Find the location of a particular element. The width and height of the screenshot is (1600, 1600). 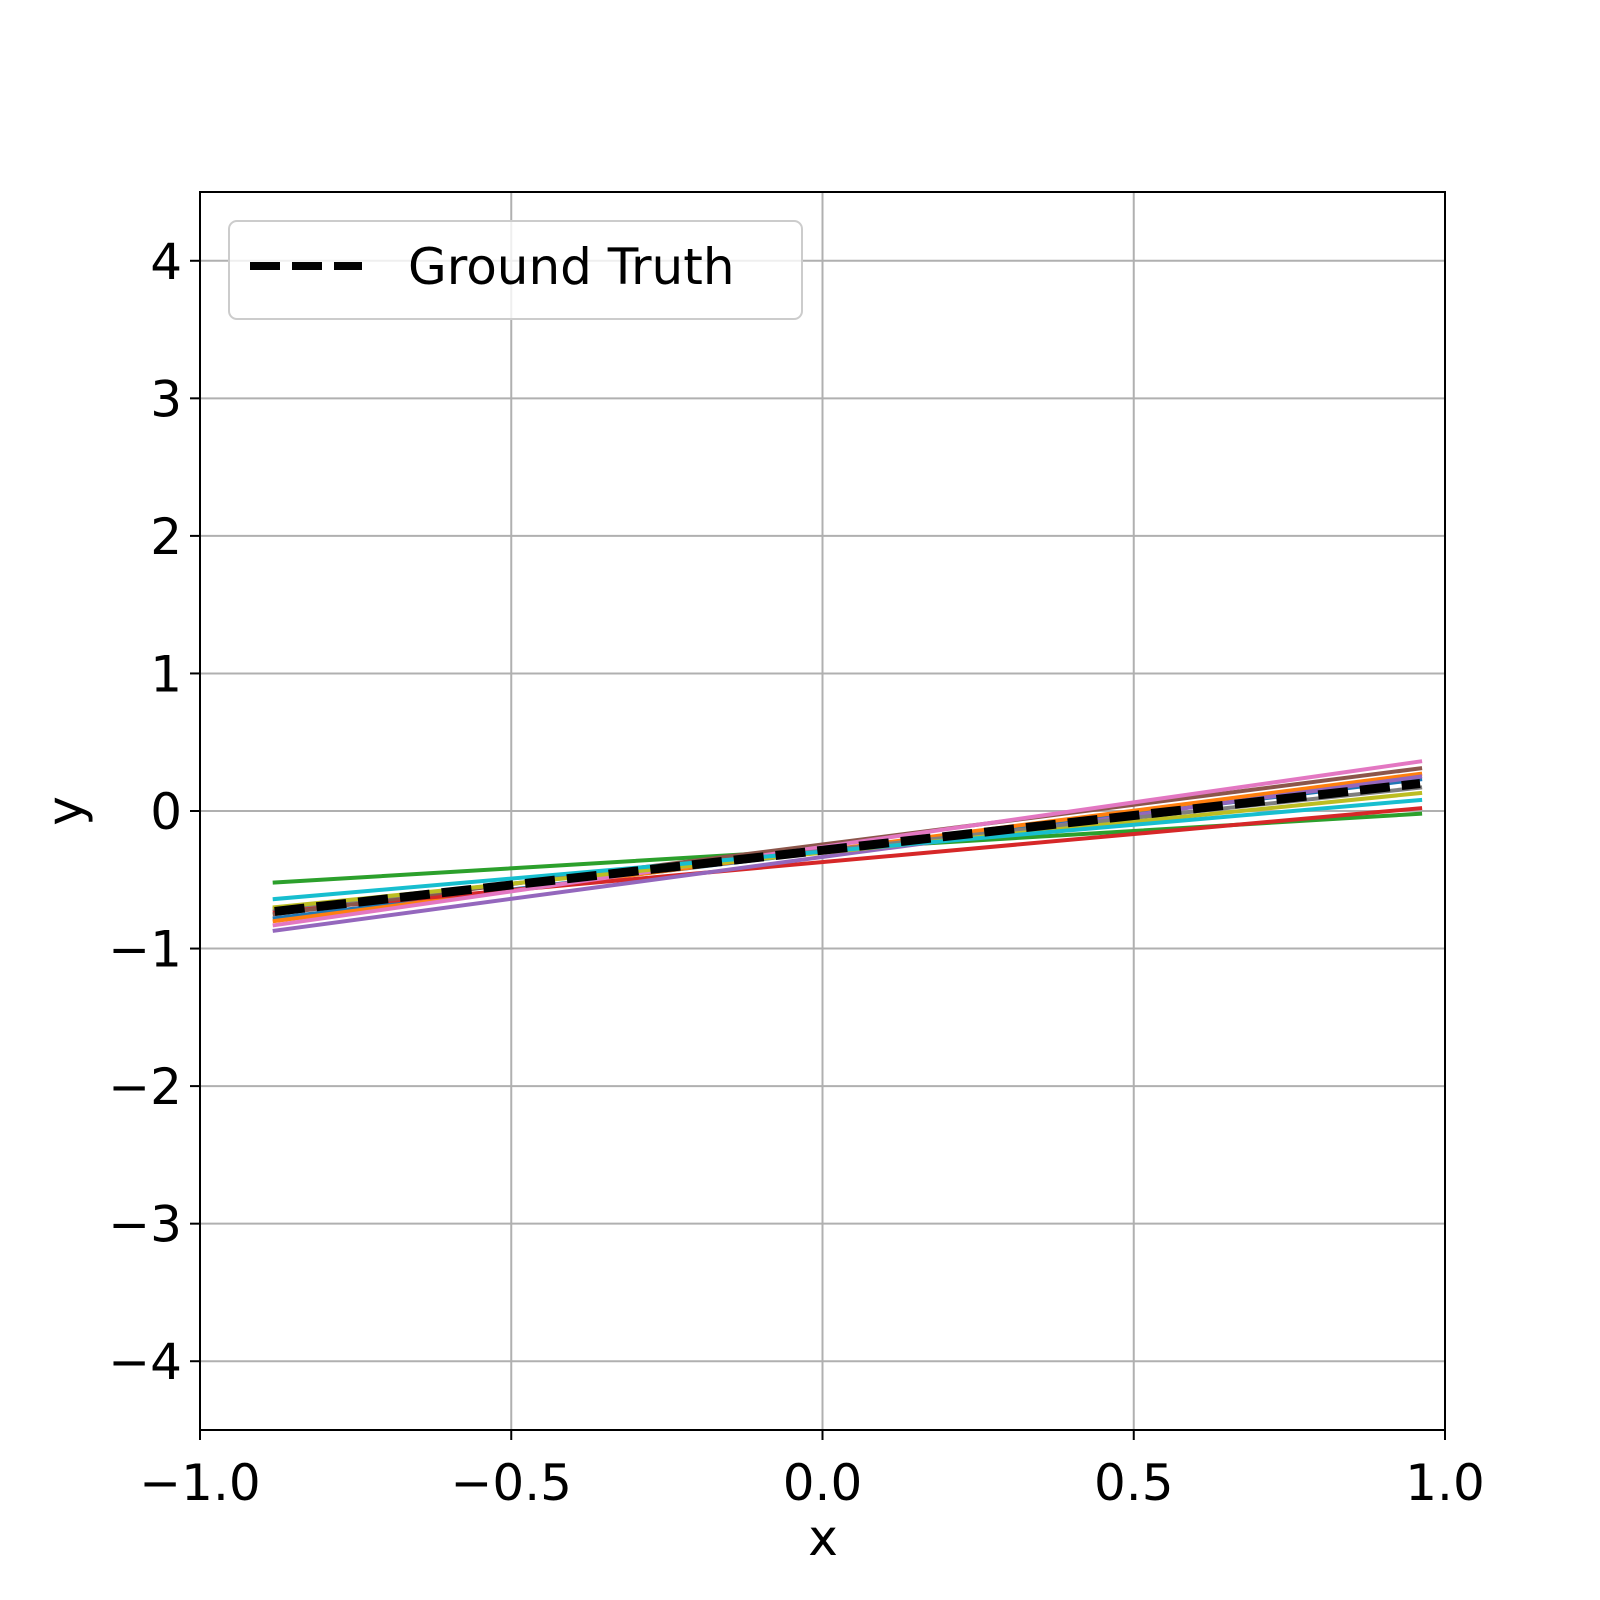

x-axis-label: x is located at coordinates (823, 1538).